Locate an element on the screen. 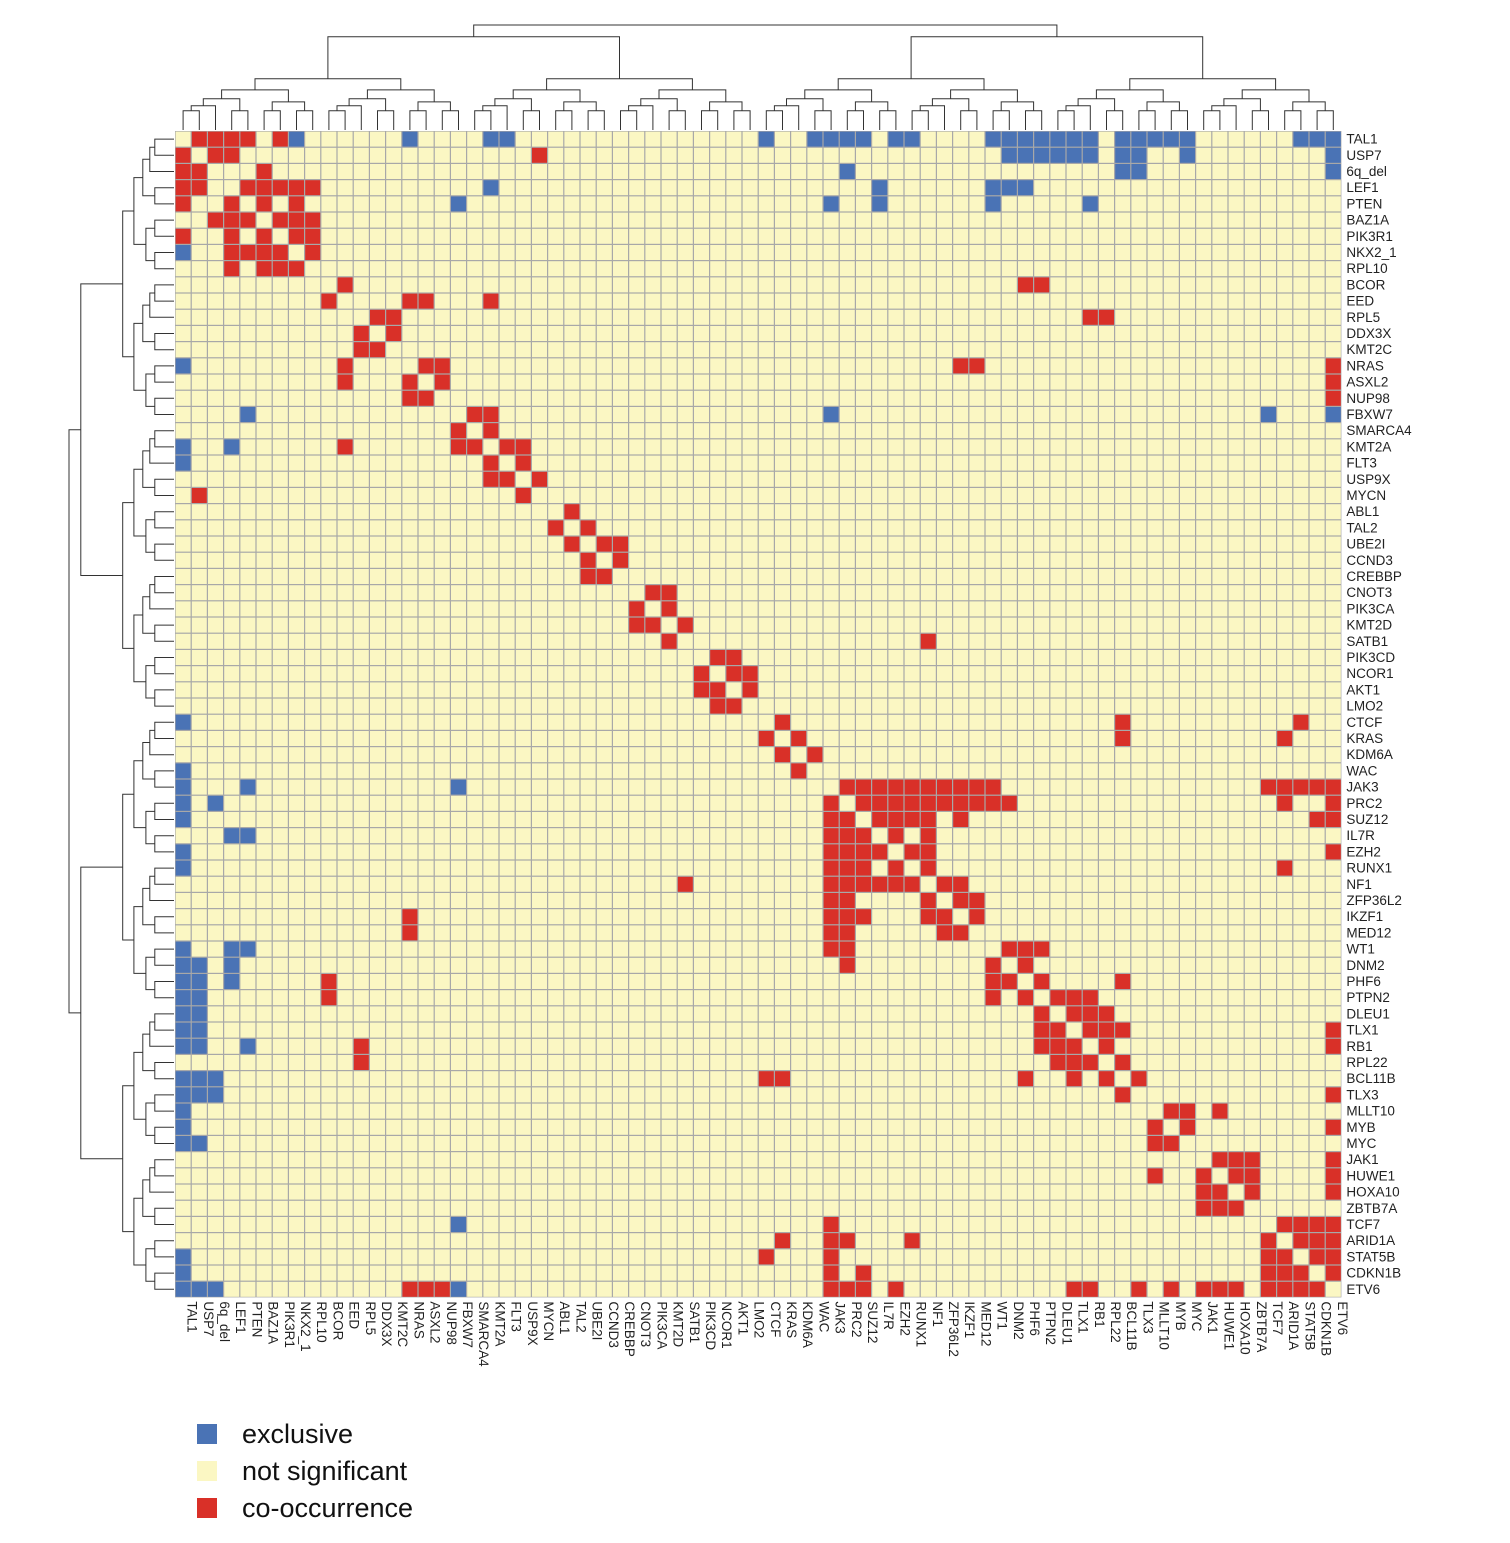 The image size is (1510, 1543). heatmap-cell-IKZF1-PRC2 is located at coordinates (847, 917).